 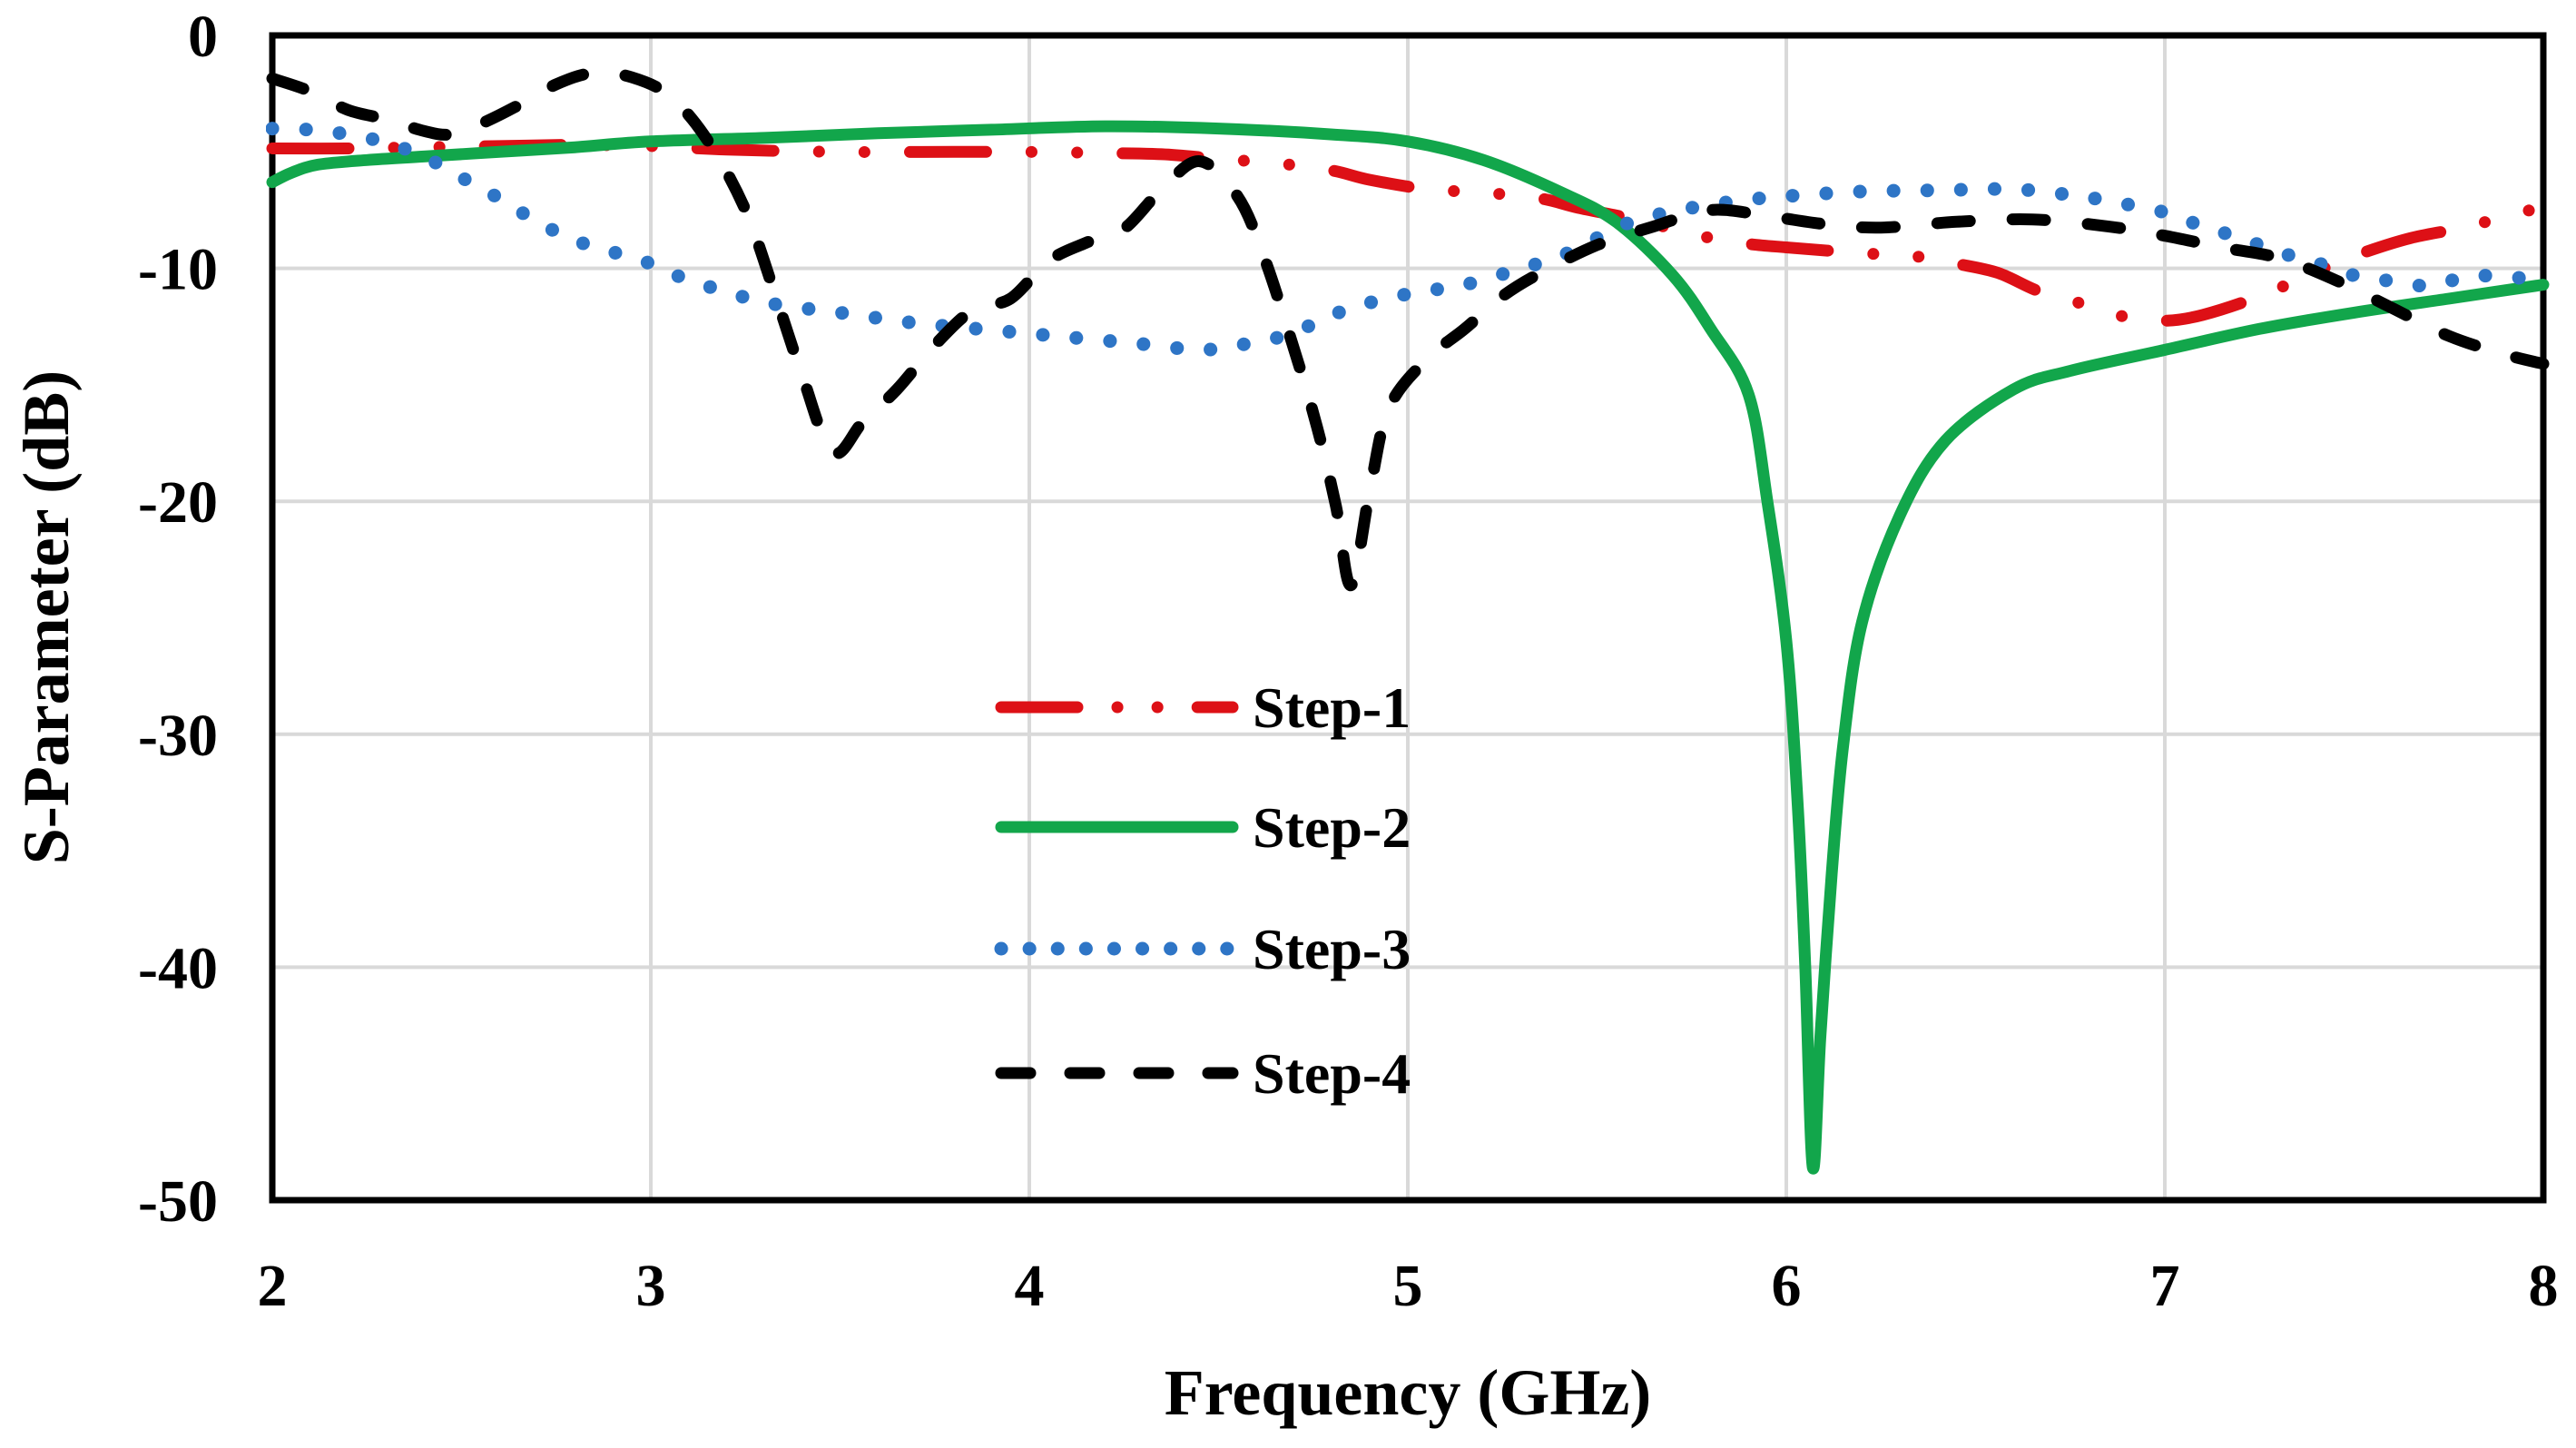 I want to click on step-1-curve, so click(x=1408, y=233).